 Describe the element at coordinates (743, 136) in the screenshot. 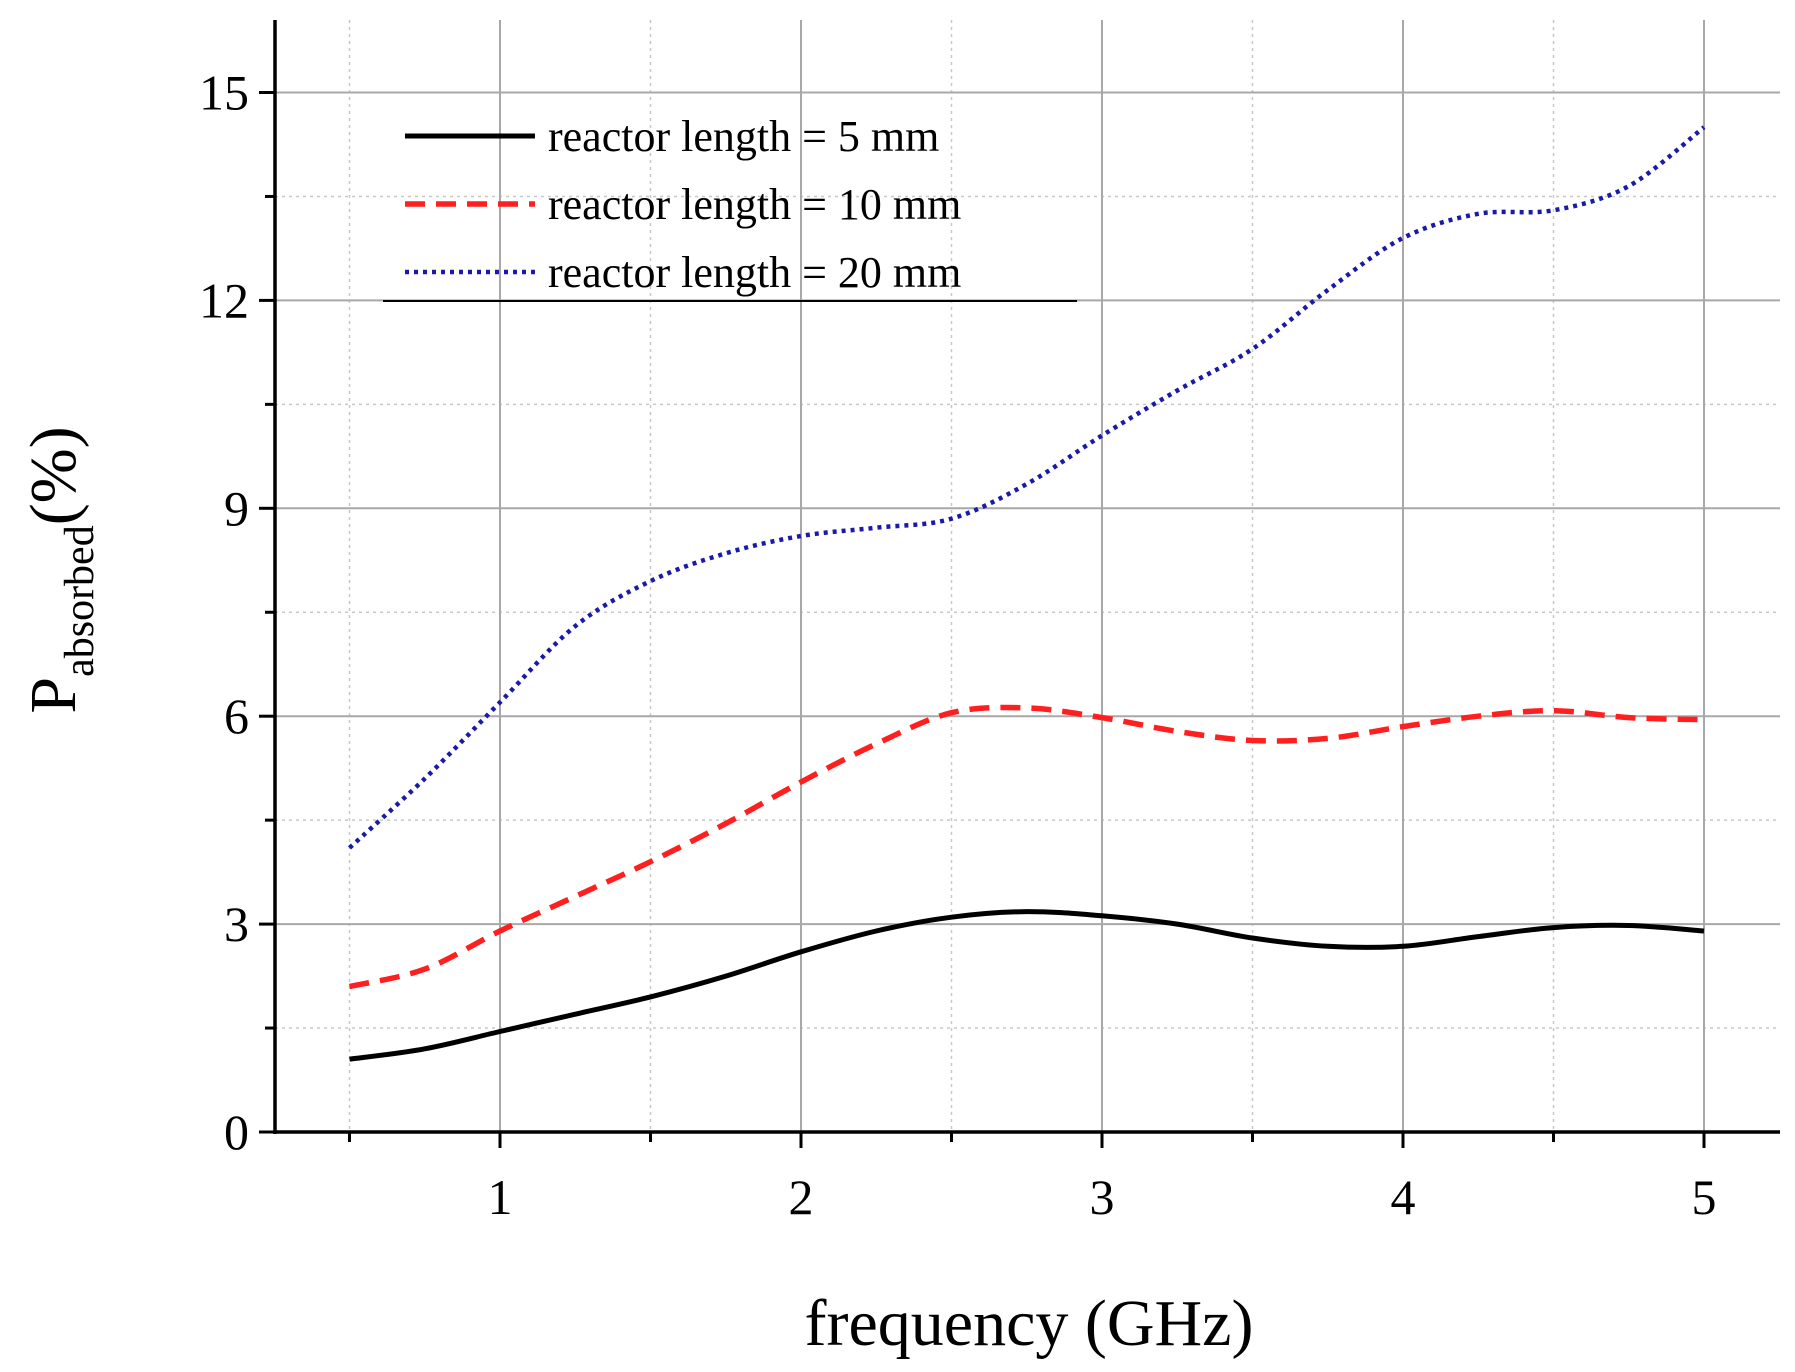

I see `legend-label-series-5mm: reactor length = 5 mm` at that location.